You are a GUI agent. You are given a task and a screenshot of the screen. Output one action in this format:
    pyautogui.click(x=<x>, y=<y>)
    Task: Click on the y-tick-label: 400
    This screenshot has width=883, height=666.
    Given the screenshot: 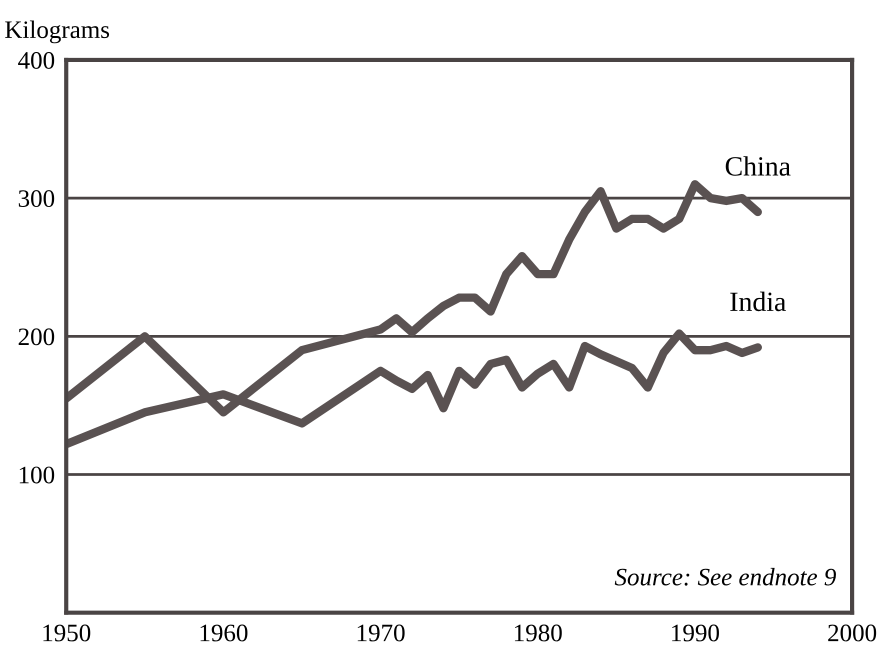 What is the action you would take?
    pyautogui.click(x=36, y=60)
    